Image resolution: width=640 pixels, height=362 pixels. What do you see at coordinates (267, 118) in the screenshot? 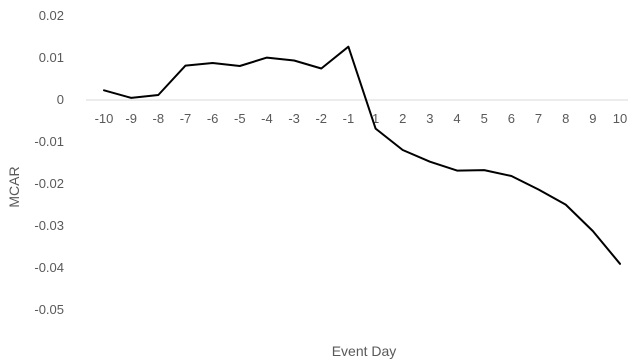
I see `x-tick-label: -4` at bounding box center [267, 118].